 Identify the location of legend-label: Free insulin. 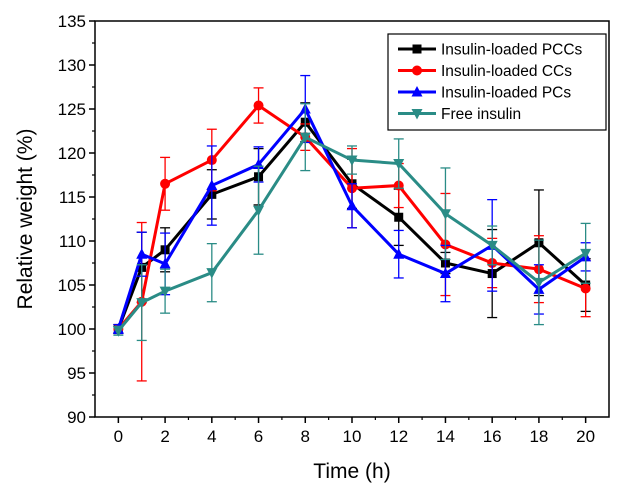
(481, 114).